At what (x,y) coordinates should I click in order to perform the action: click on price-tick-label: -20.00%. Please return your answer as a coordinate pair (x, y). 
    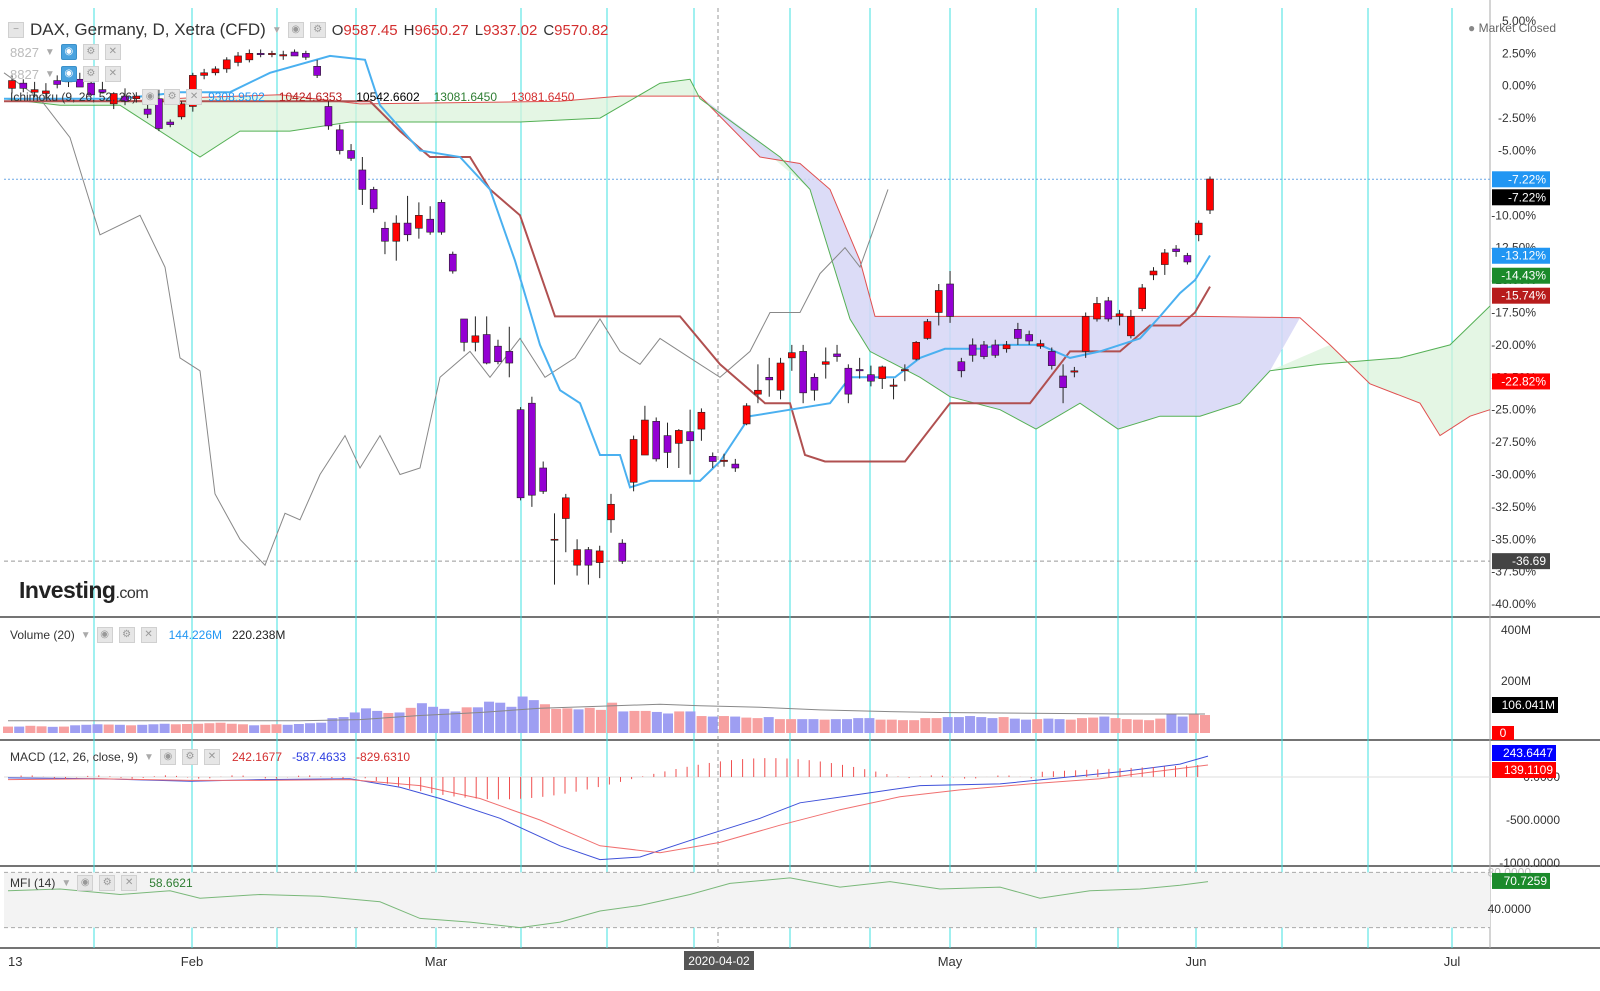
    Looking at the image, I should click on (1513, 345).